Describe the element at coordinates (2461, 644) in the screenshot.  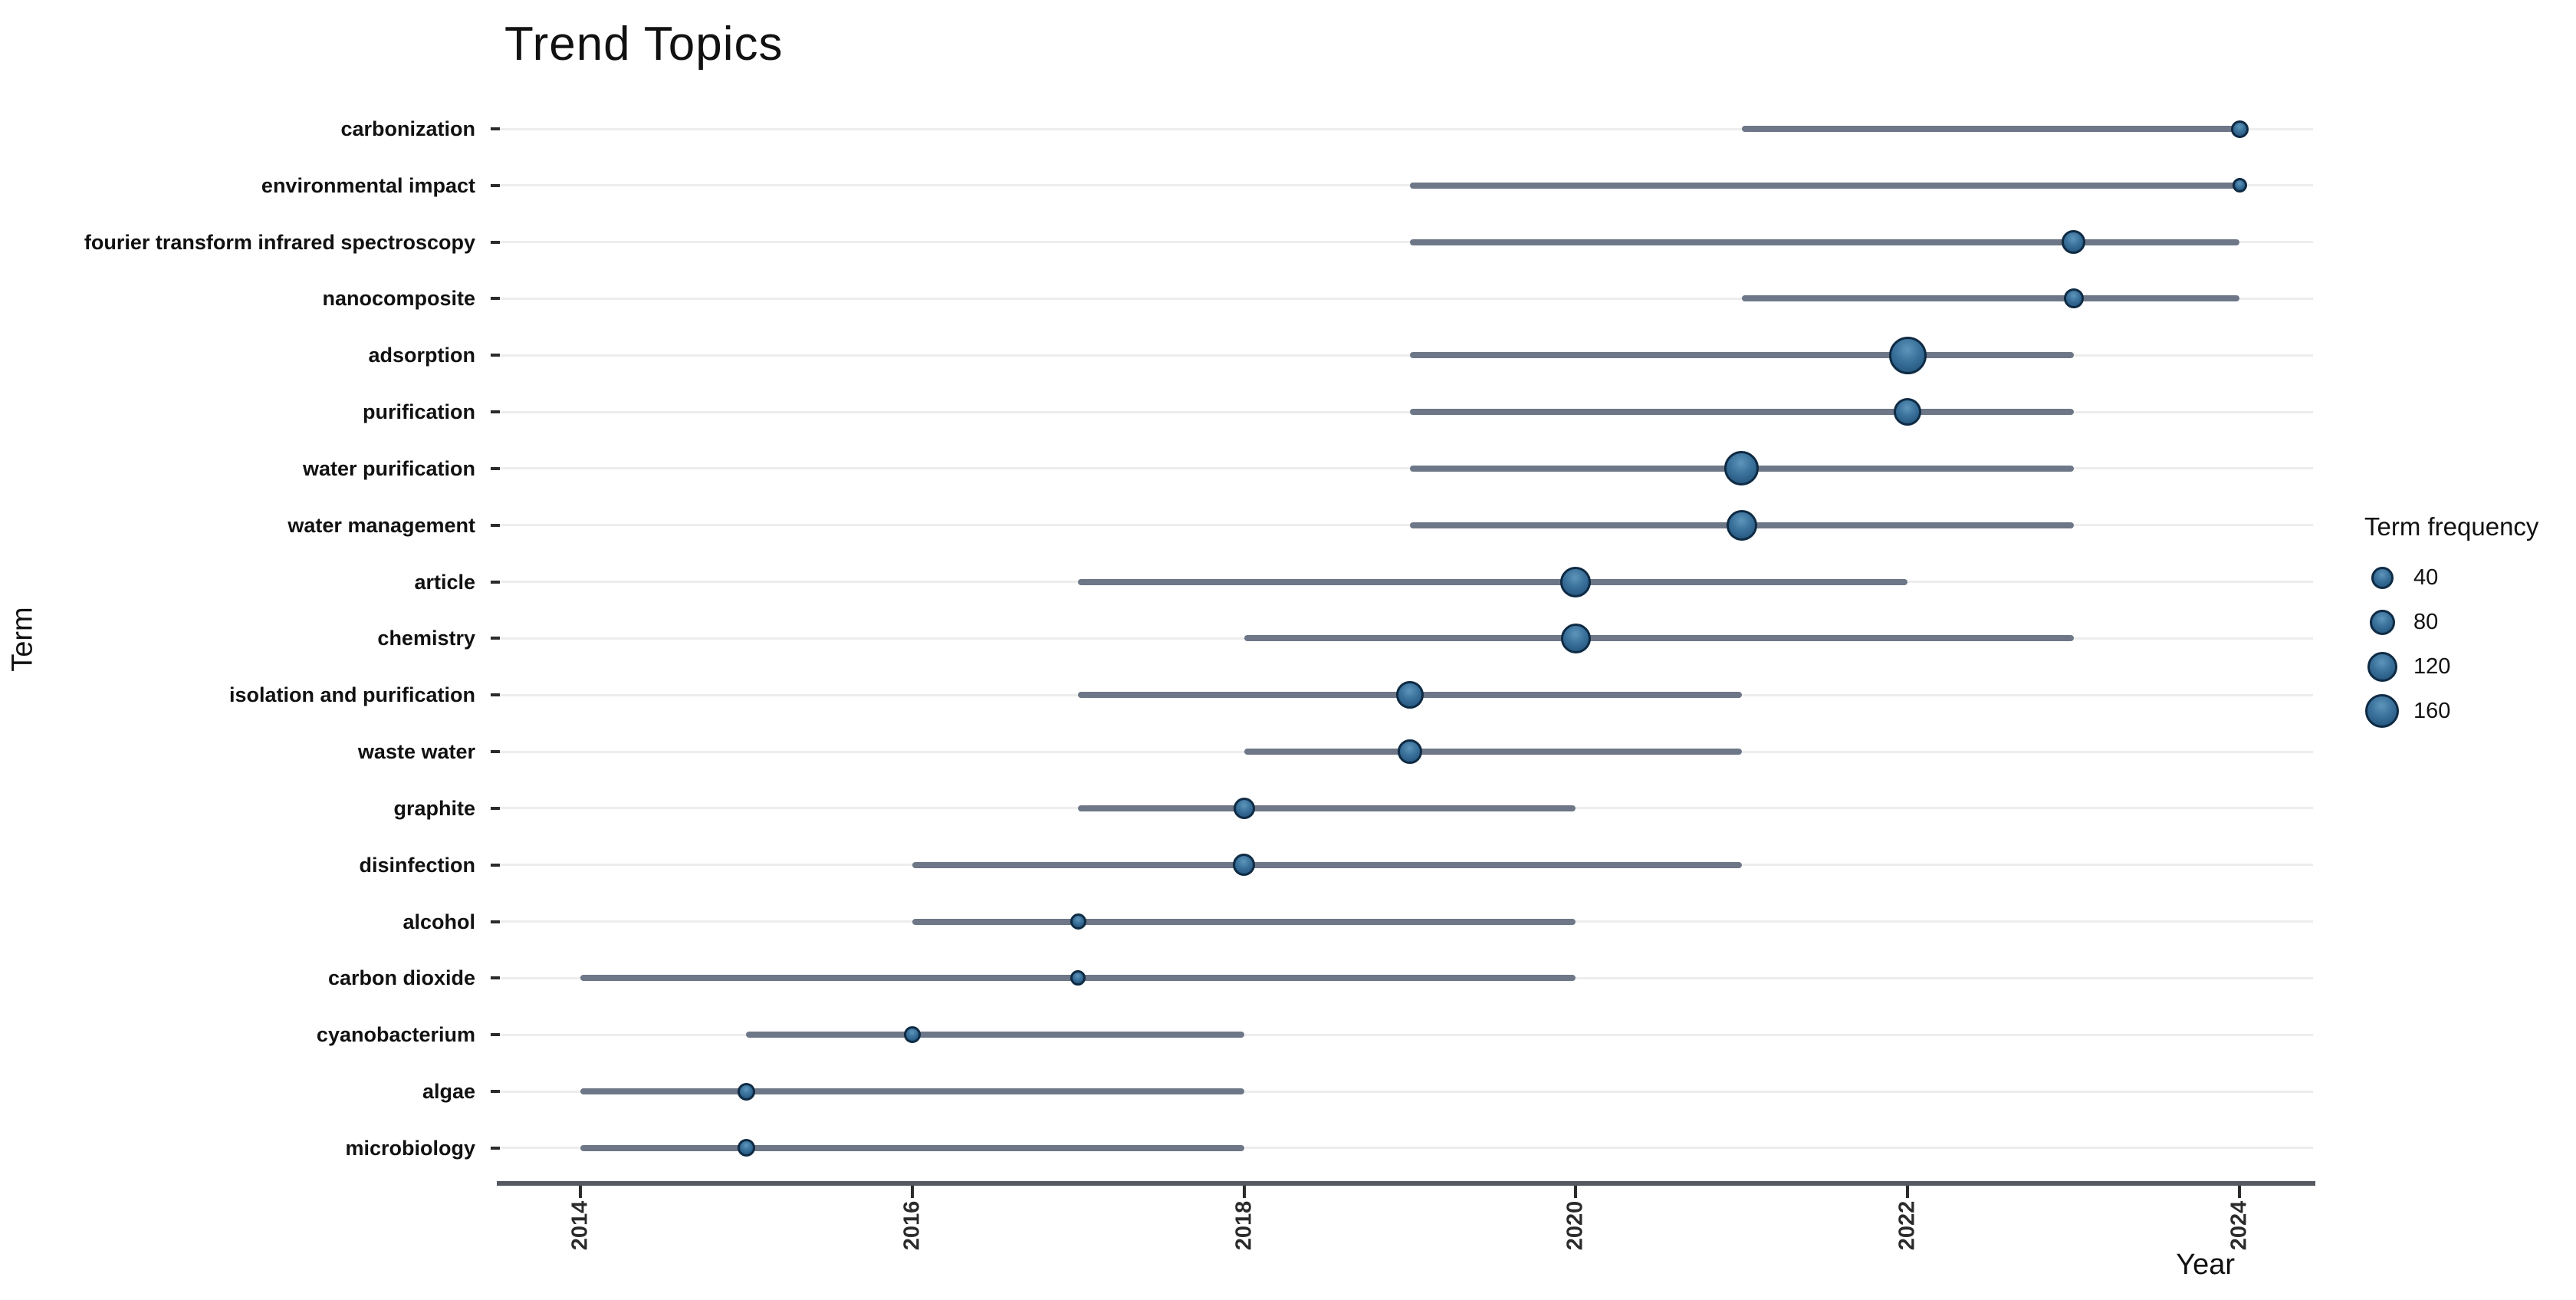
I see `legend-items: 40 80 120 160` at that location.